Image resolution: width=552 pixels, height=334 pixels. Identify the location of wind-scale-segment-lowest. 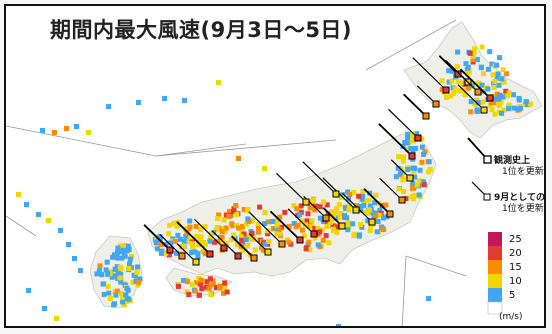
(495, 308).